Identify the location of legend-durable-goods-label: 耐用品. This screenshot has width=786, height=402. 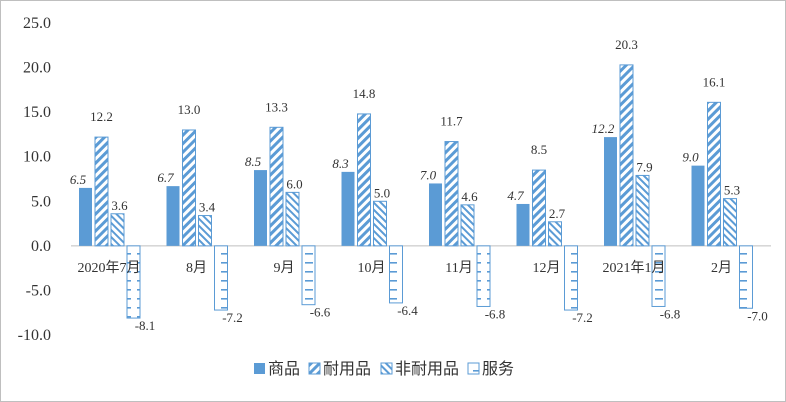
(347, 369).